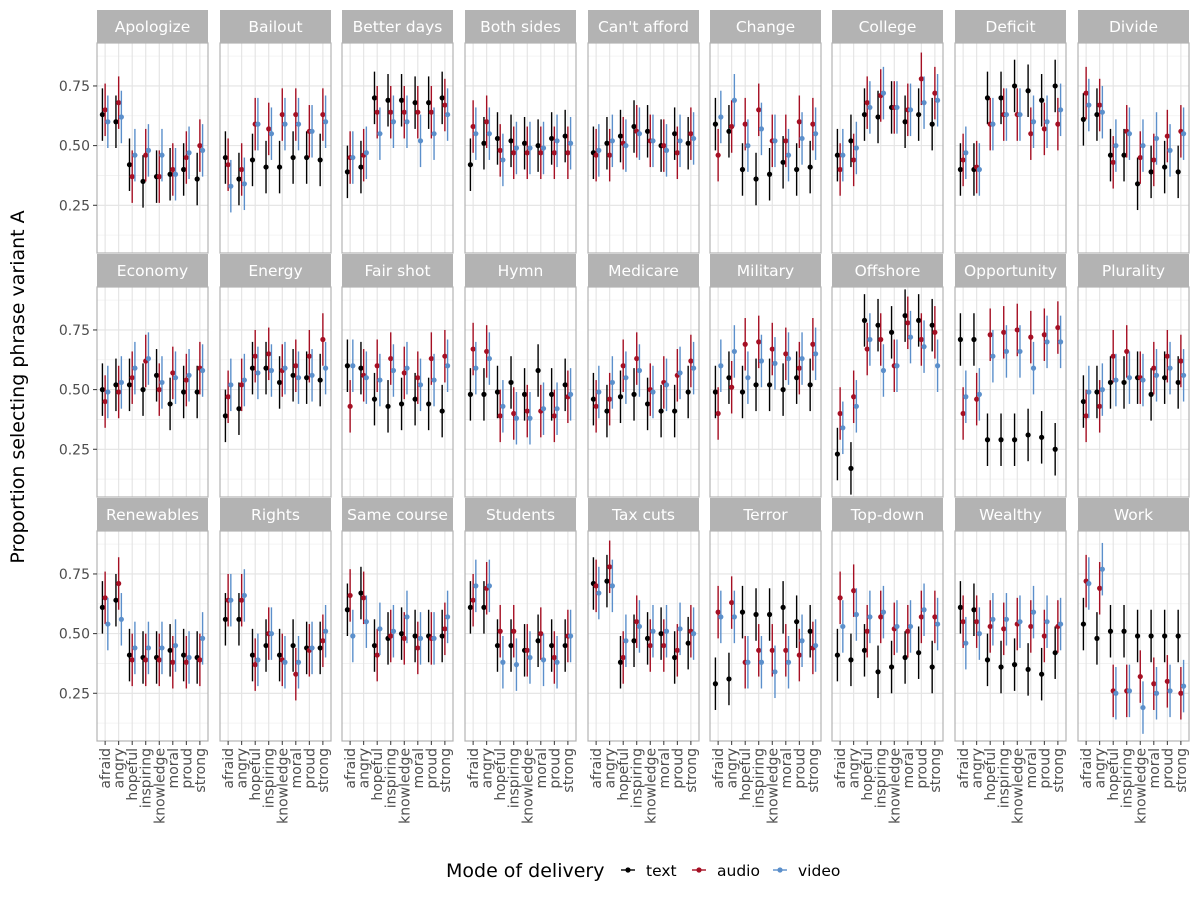  Describe the element at coordinates (152, 271) in the screenshot. I see `facet-strip-label: Economy` at that location.